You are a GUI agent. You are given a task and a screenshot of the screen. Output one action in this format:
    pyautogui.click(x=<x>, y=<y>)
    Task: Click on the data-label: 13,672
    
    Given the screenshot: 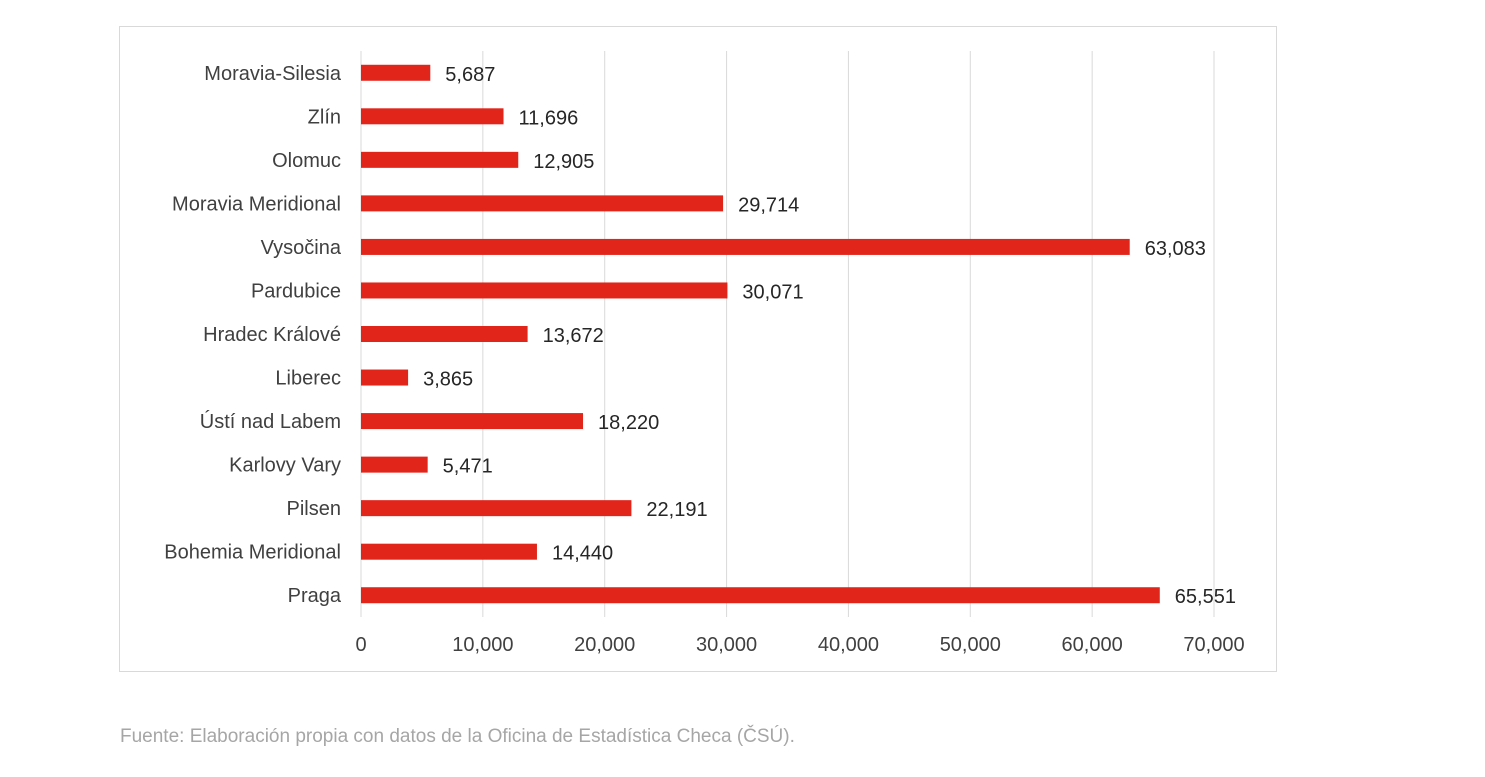 What is the action you would take?
    pyautogui.click(x=573, y=336)
    